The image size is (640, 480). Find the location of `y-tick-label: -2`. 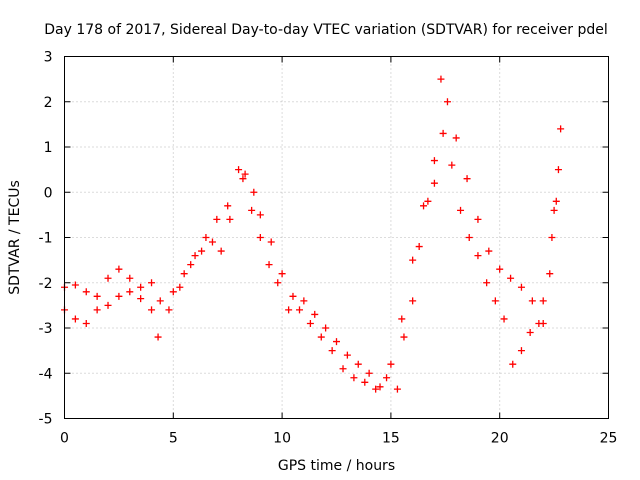

y-tick-label: -2 is located at coordinates (46, 284).